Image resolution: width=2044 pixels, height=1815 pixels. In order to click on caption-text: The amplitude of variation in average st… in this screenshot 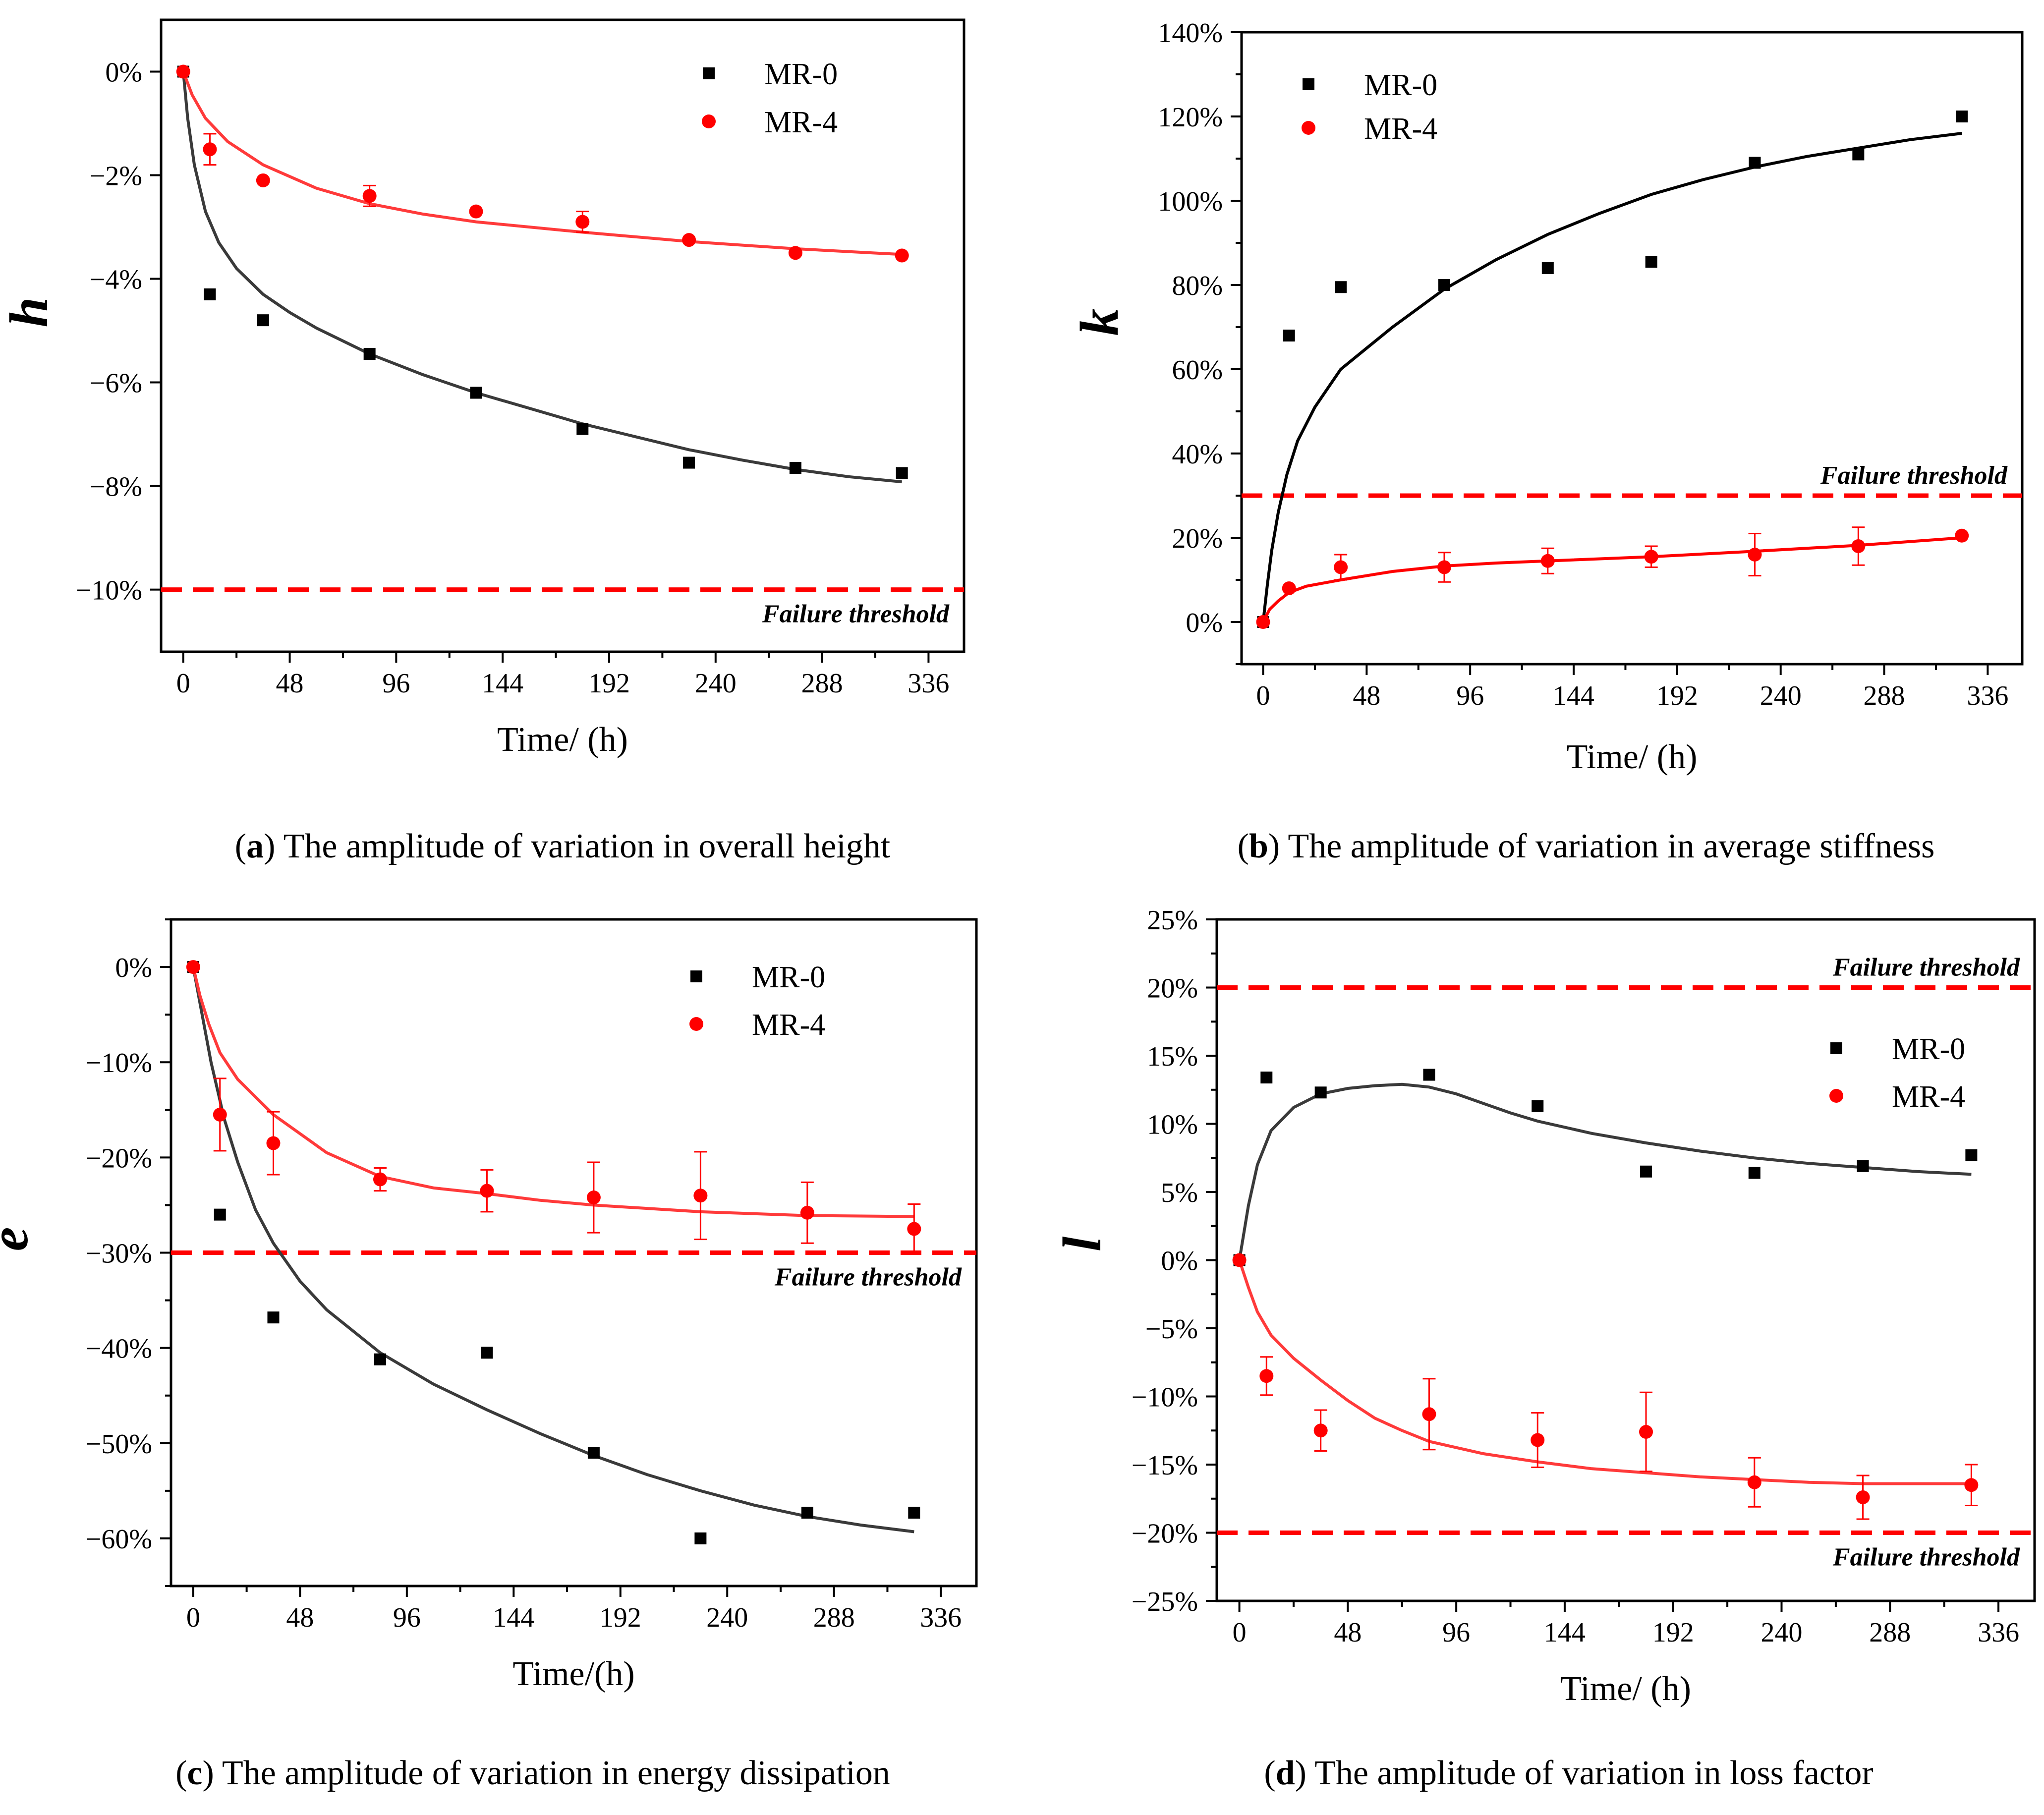, I will do `click(1611, 846)`.